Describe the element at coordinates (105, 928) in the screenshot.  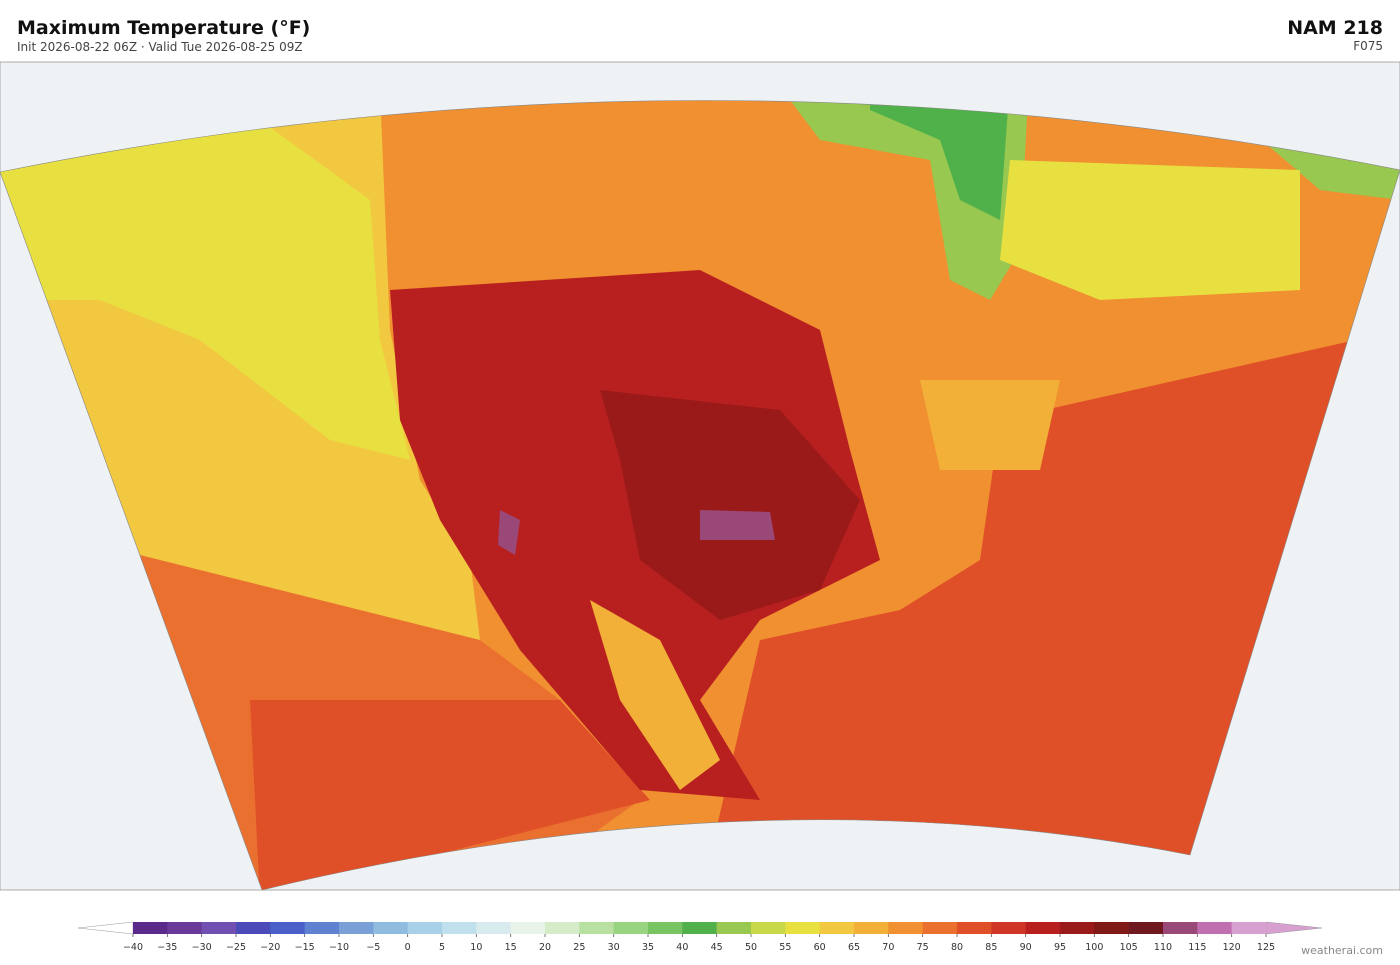
I see `colorbar-under` at that location.